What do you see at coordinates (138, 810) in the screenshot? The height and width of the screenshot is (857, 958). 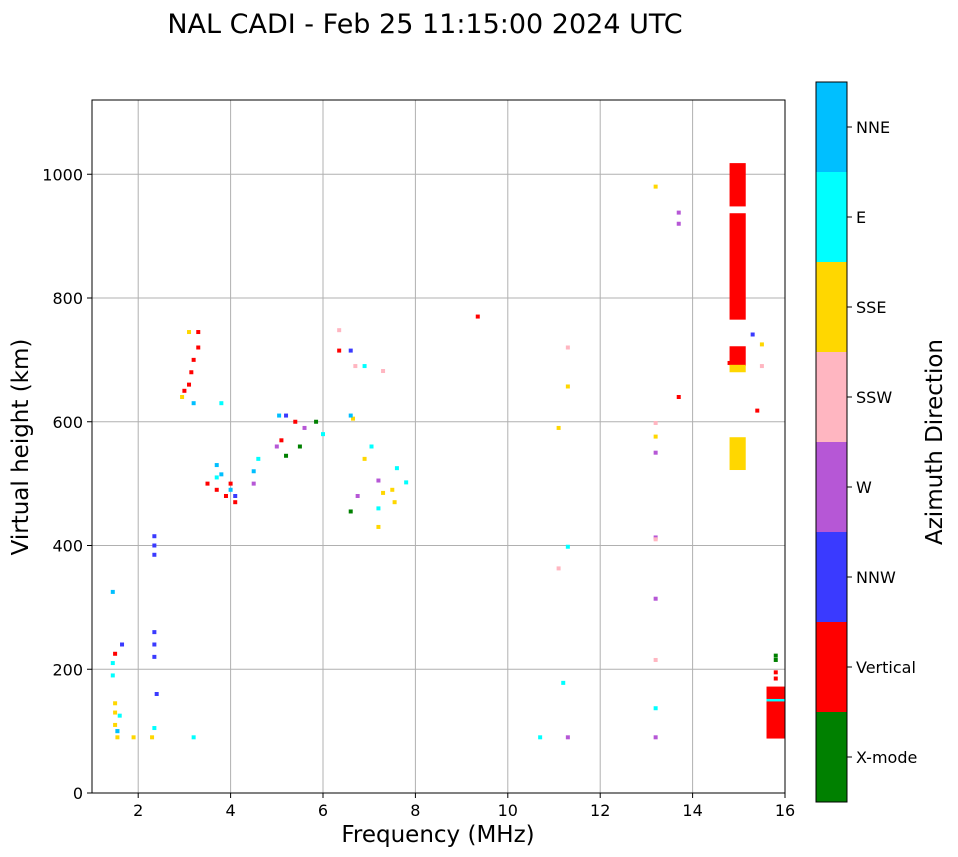 I see `x-tick-label: 2` at bounding box center [138, 810].